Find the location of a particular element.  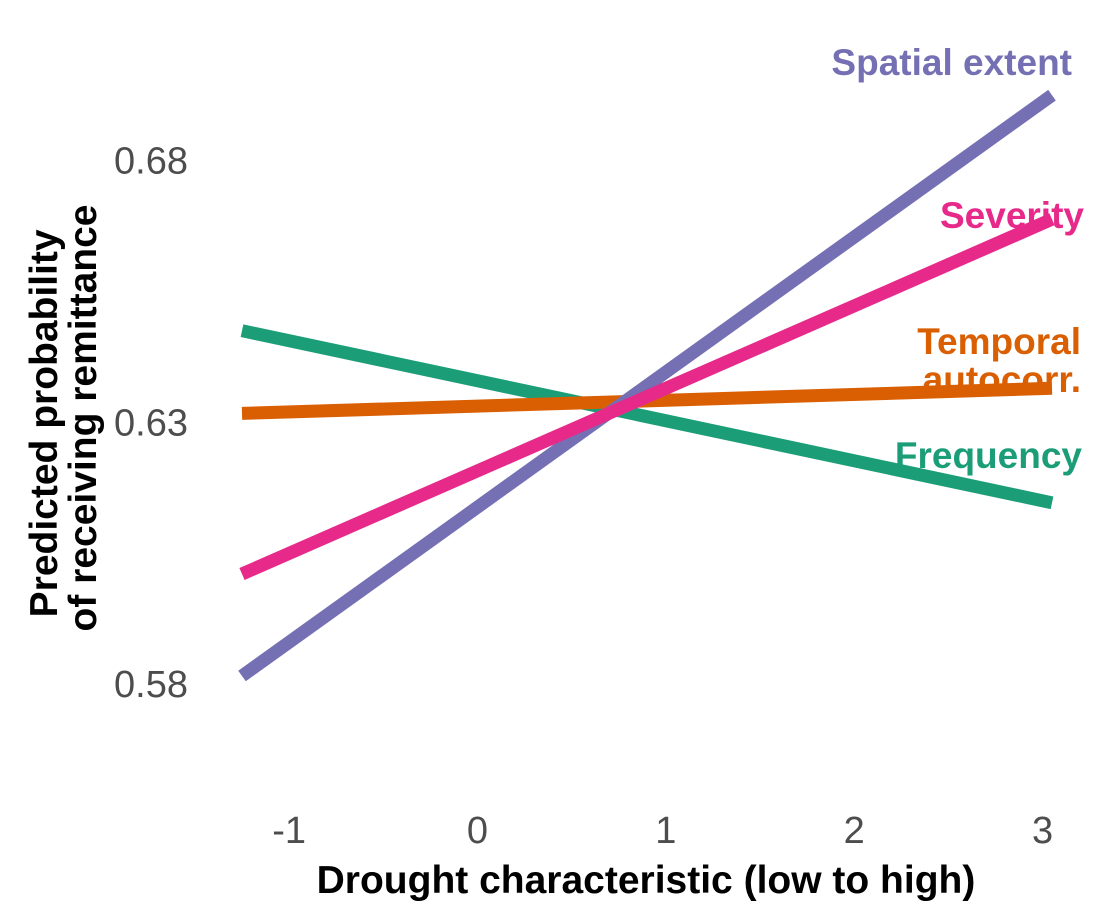

series-label-line: Spatial extent is located at coordinates (951, 62).